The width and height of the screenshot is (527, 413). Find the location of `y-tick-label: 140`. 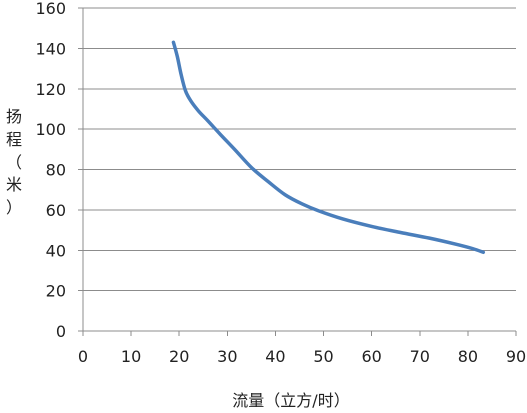

y-tick-label: 140 is located at coordinates (50, 48).